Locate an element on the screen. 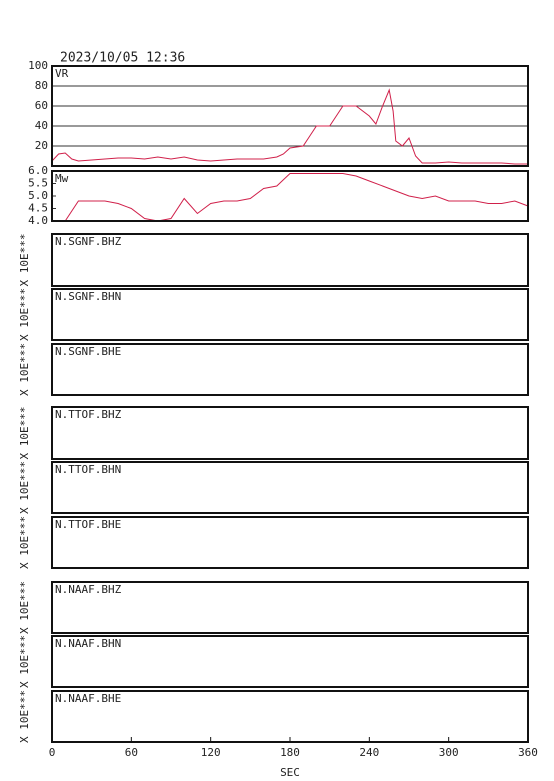 The image size is (554, 781). y-tick-label: 5.5 is located at coordinates (38, 183).